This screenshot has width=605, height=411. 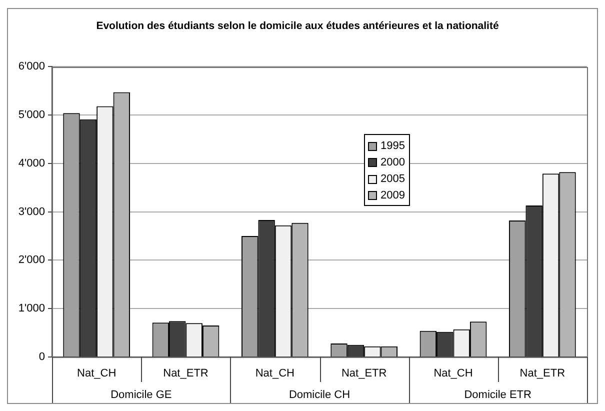 What do you see at coordinates (392, 146) in the screenshot?
I see `legend-label: 1995` at bounding box center [392, 146].